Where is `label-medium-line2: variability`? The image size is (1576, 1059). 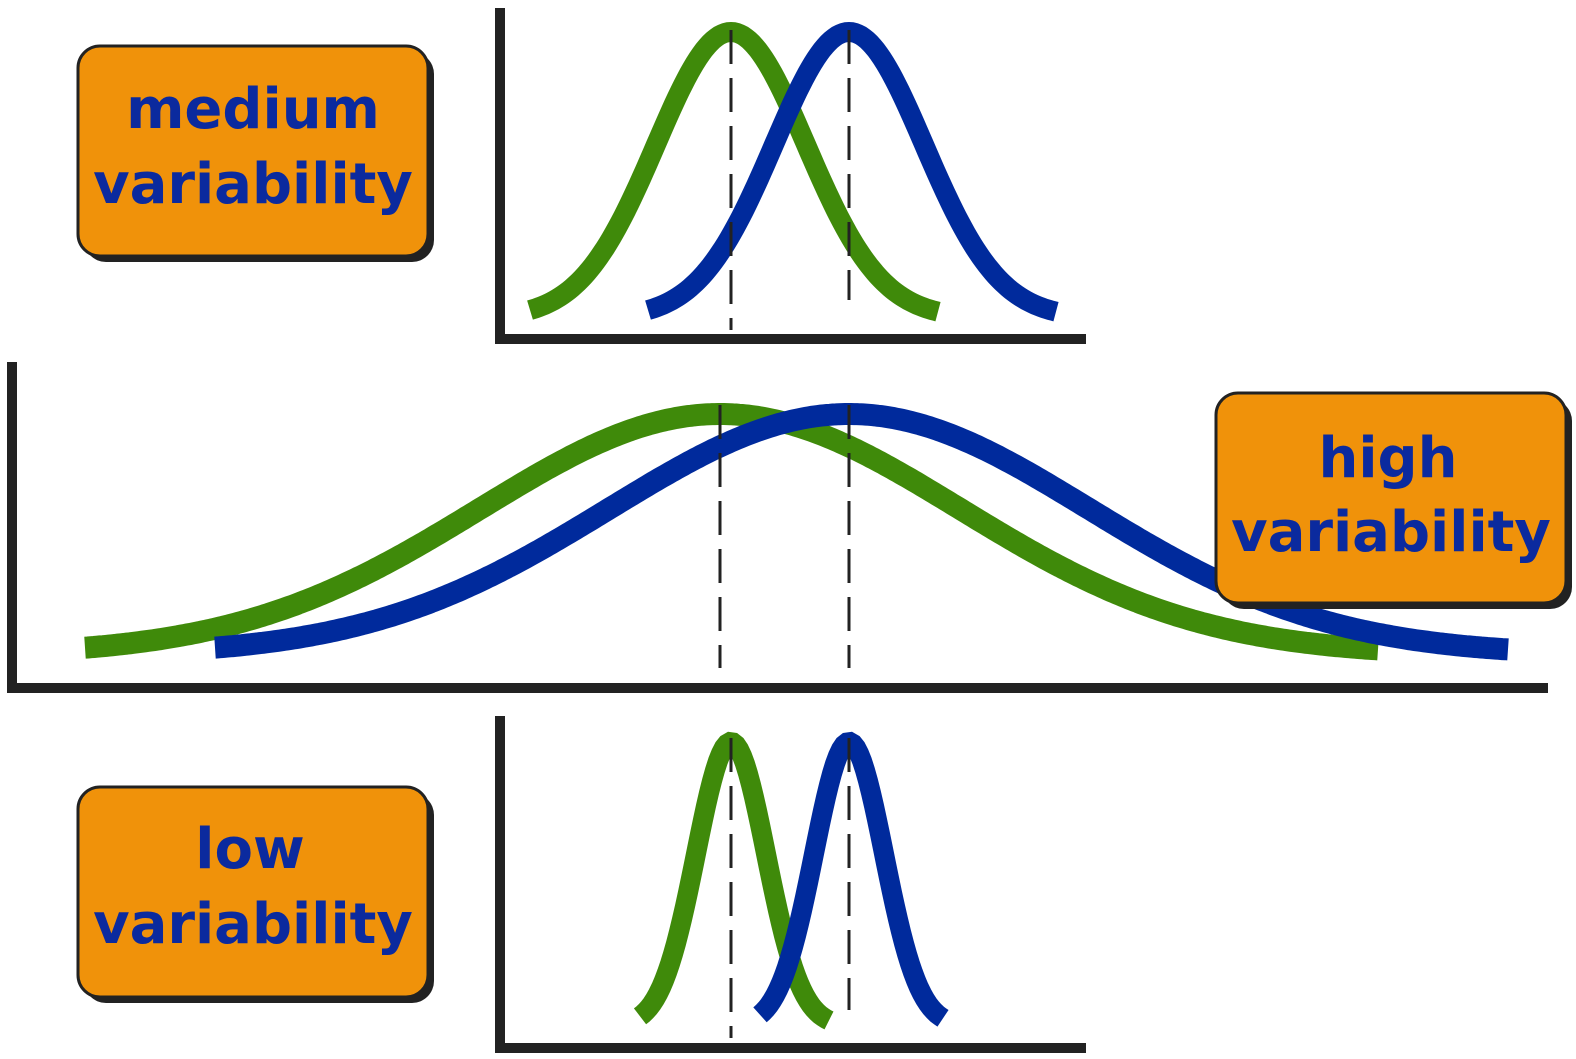
label-medium-line2: variability is located at coordinates (253, 184).